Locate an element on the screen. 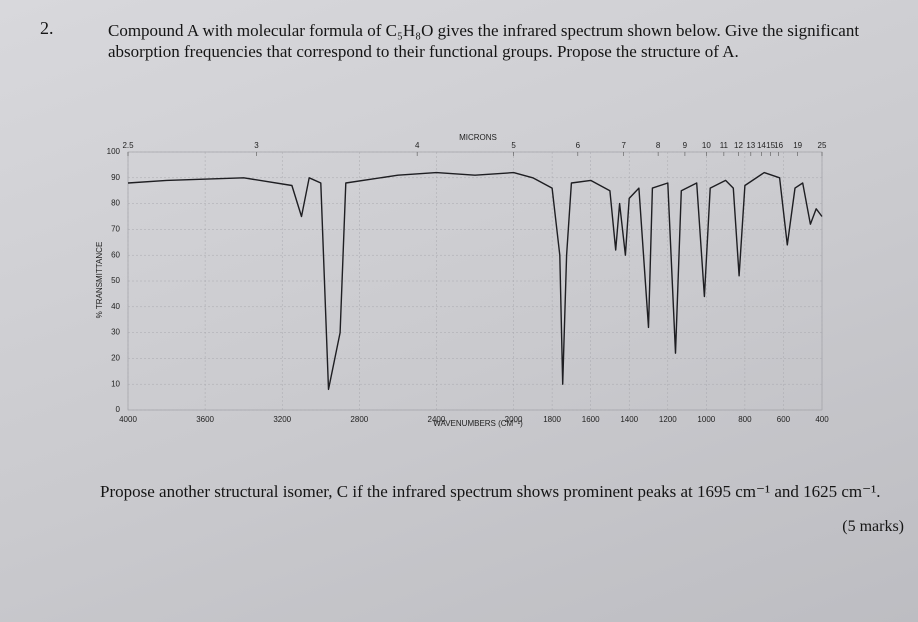 The height and width of the screenshot is (622, 918). y-tick-label: 50 is located at coordinates (115, 280).